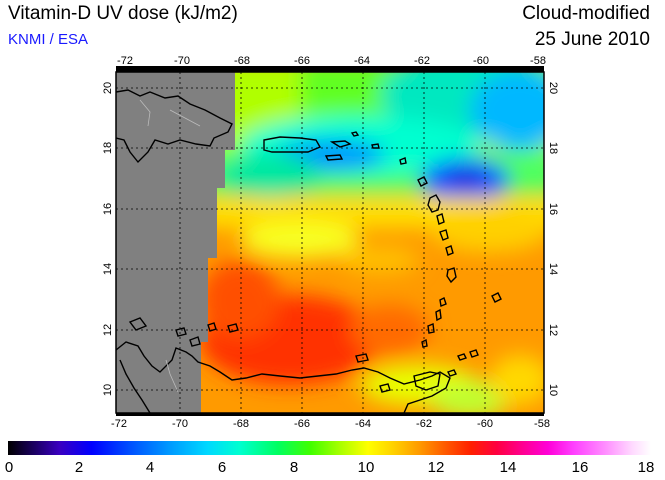 This screenshot has width=665, height=480. Describe the element at coordinates (586, 13) in the screenshot. I see `product-label: Cloud-modified` at that location.